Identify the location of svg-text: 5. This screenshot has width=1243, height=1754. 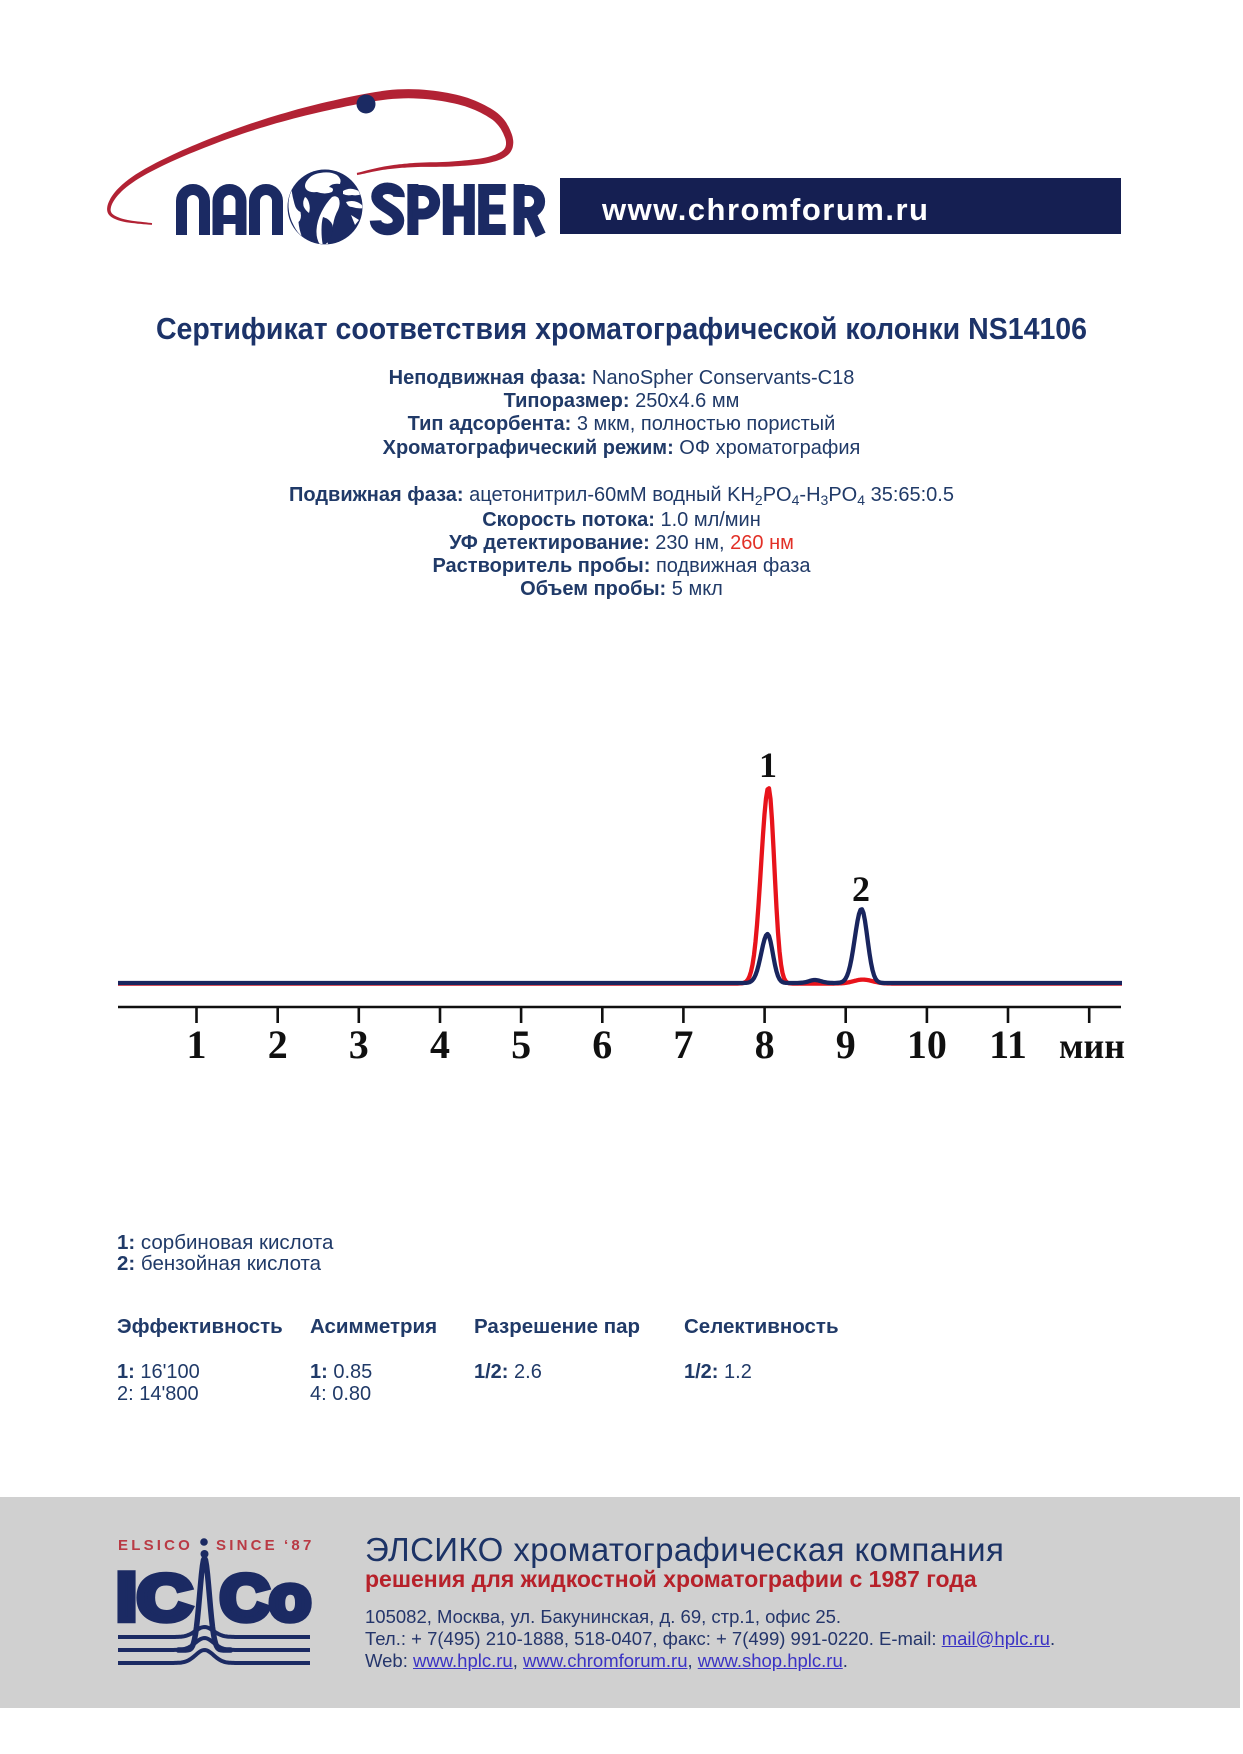
(521, 1044).